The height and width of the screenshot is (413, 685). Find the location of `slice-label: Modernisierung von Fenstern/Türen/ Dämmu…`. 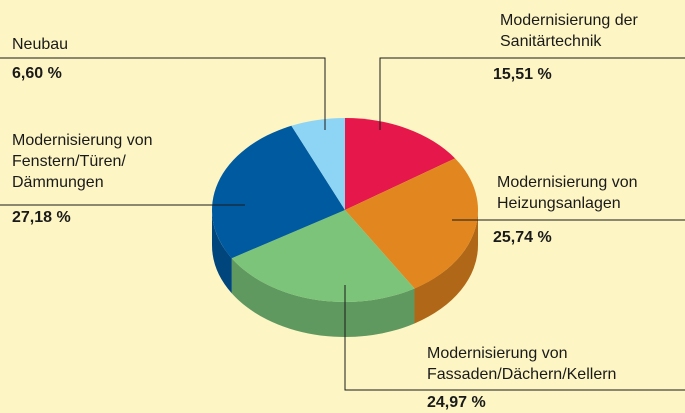

slice-label: Modernisierung von Fenstern/Türen/ Dämmu… is located at coordinates (82, 161).